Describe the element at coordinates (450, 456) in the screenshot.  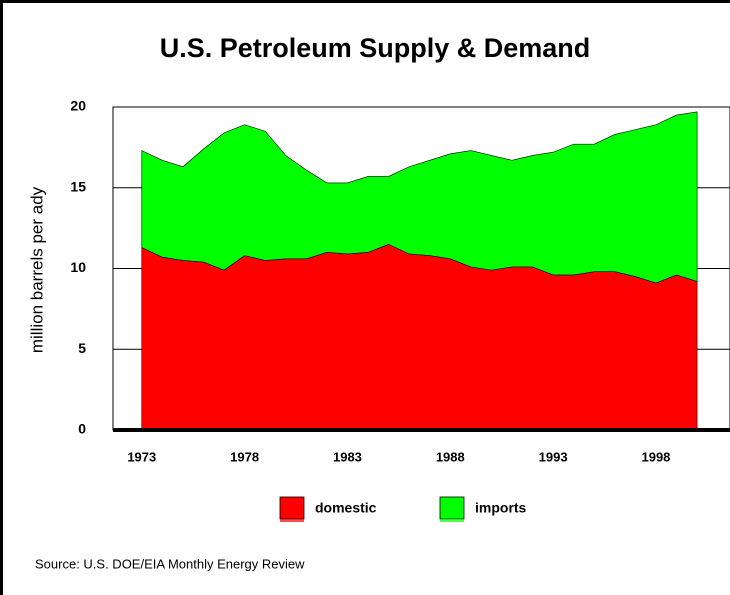
I see `x-tick-label: 1988` at that location.